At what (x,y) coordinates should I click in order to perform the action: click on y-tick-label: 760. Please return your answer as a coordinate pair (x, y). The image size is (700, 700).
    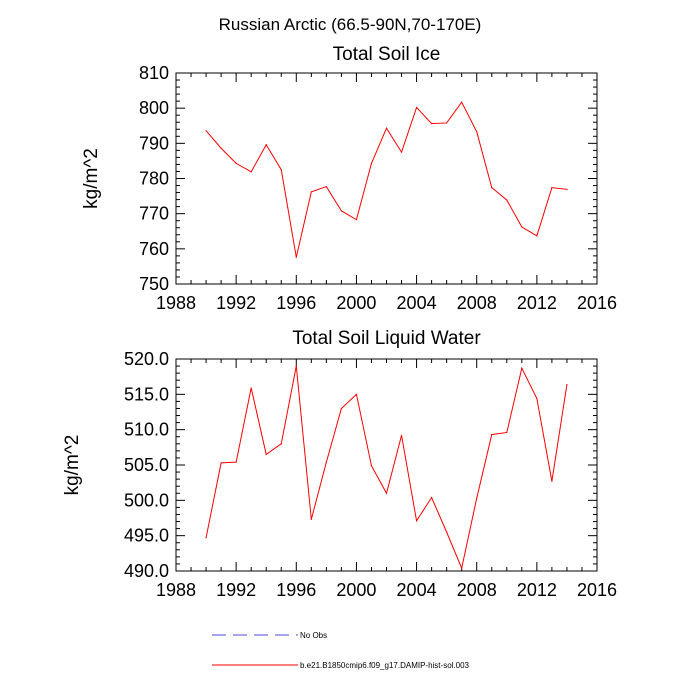
    Looking at the image, I should click on (154, 249).